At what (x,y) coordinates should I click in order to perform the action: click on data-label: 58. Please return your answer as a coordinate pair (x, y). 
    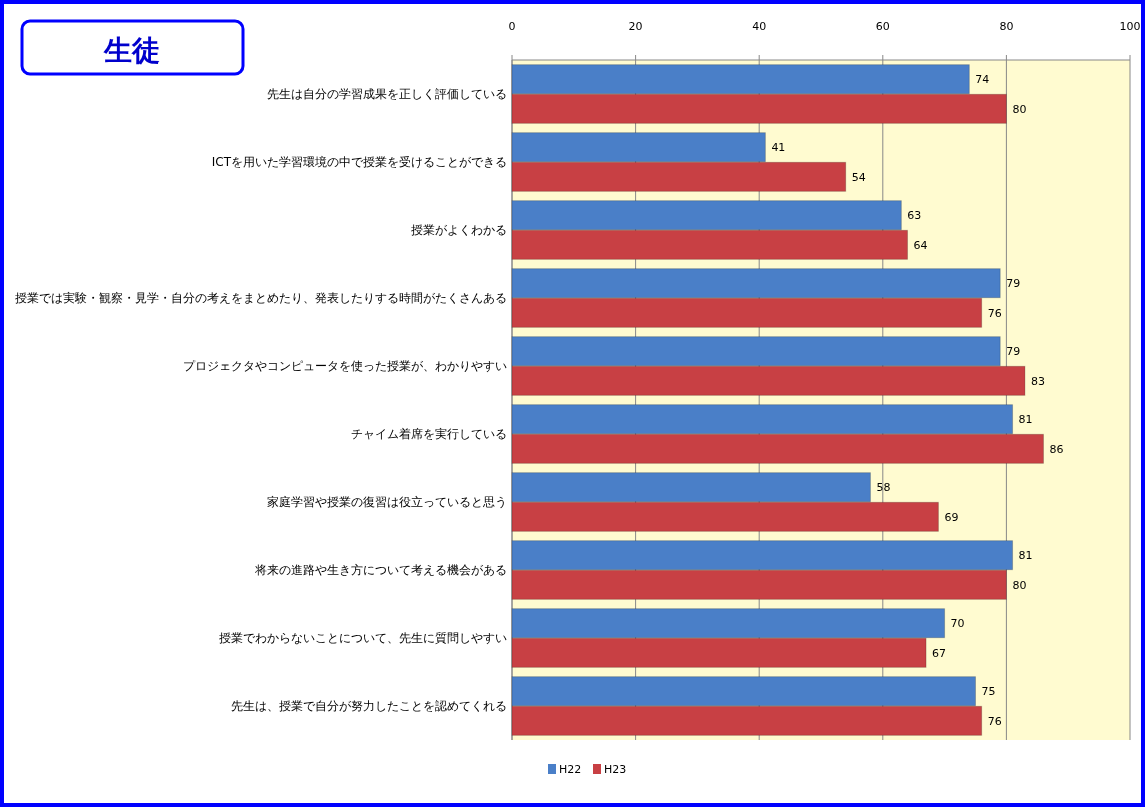
    Looking at the image, I should click on (883, 488).